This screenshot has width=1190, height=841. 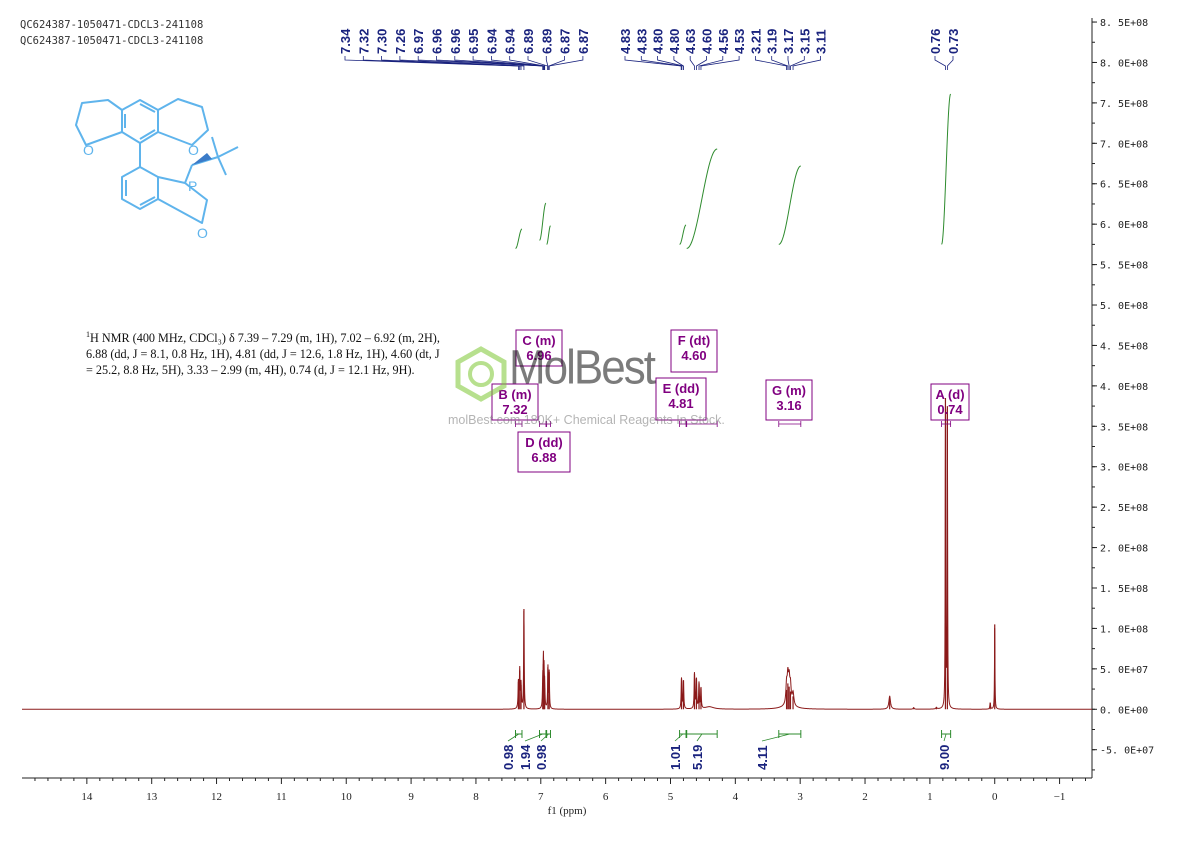 I want to click on integral-value: 1.94, so click(x=525, y=757).